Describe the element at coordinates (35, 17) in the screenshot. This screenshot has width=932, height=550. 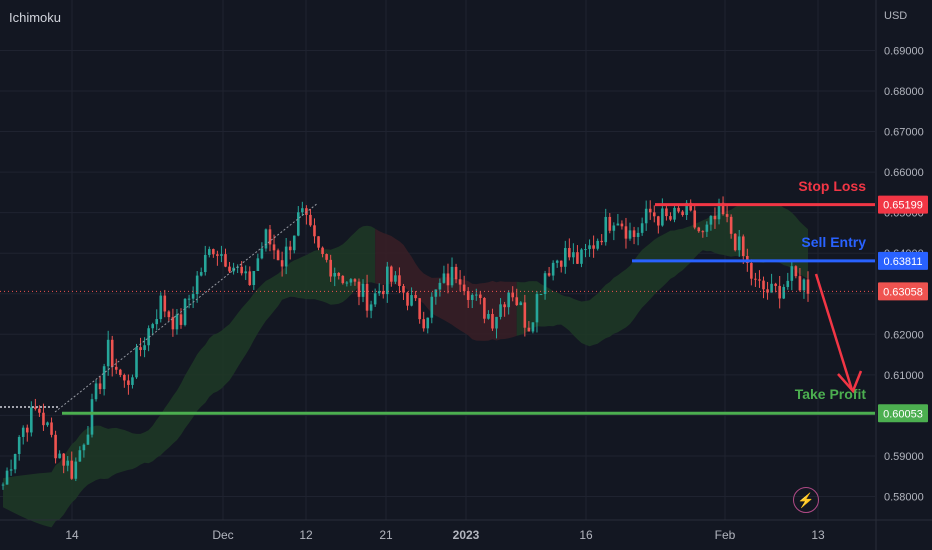
I see `indicator-label: Ichimoku` at that location.